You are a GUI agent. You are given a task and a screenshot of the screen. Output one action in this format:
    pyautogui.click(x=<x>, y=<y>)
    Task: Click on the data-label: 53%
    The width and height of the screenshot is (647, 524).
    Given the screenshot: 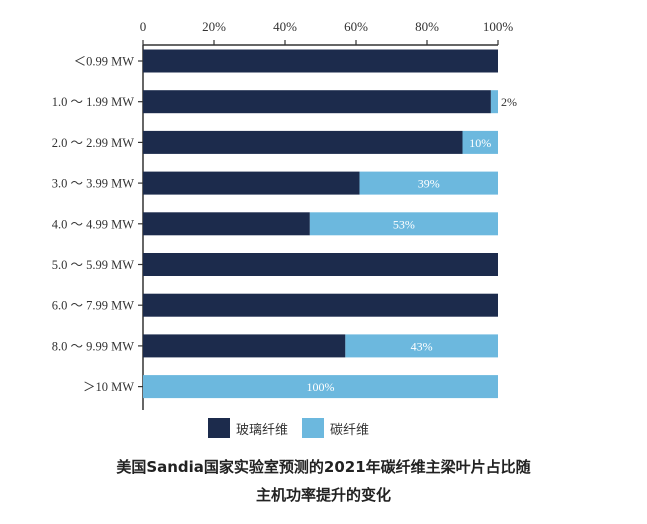 What is the action you would take?
    pyautogui.click(x=404, y=224)
    